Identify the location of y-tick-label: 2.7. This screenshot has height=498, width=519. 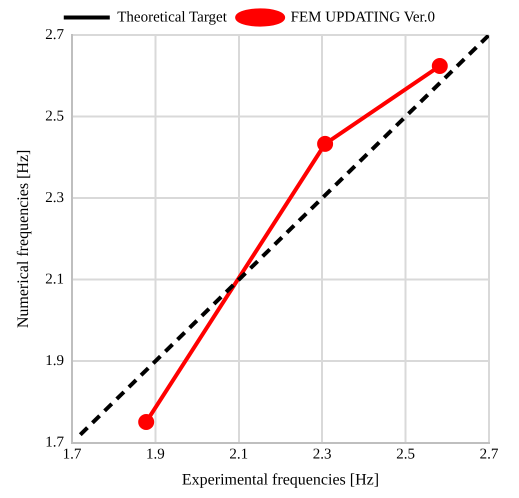
(54, 34).